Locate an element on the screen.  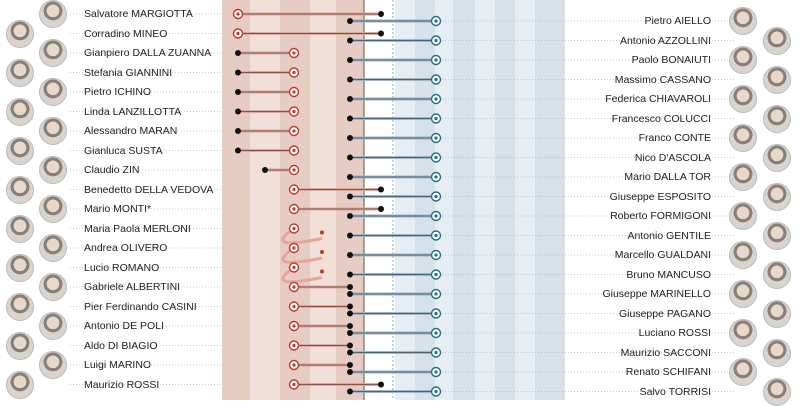
left-name-label: Antonio DE POLI is located at coordinates (124, 326).